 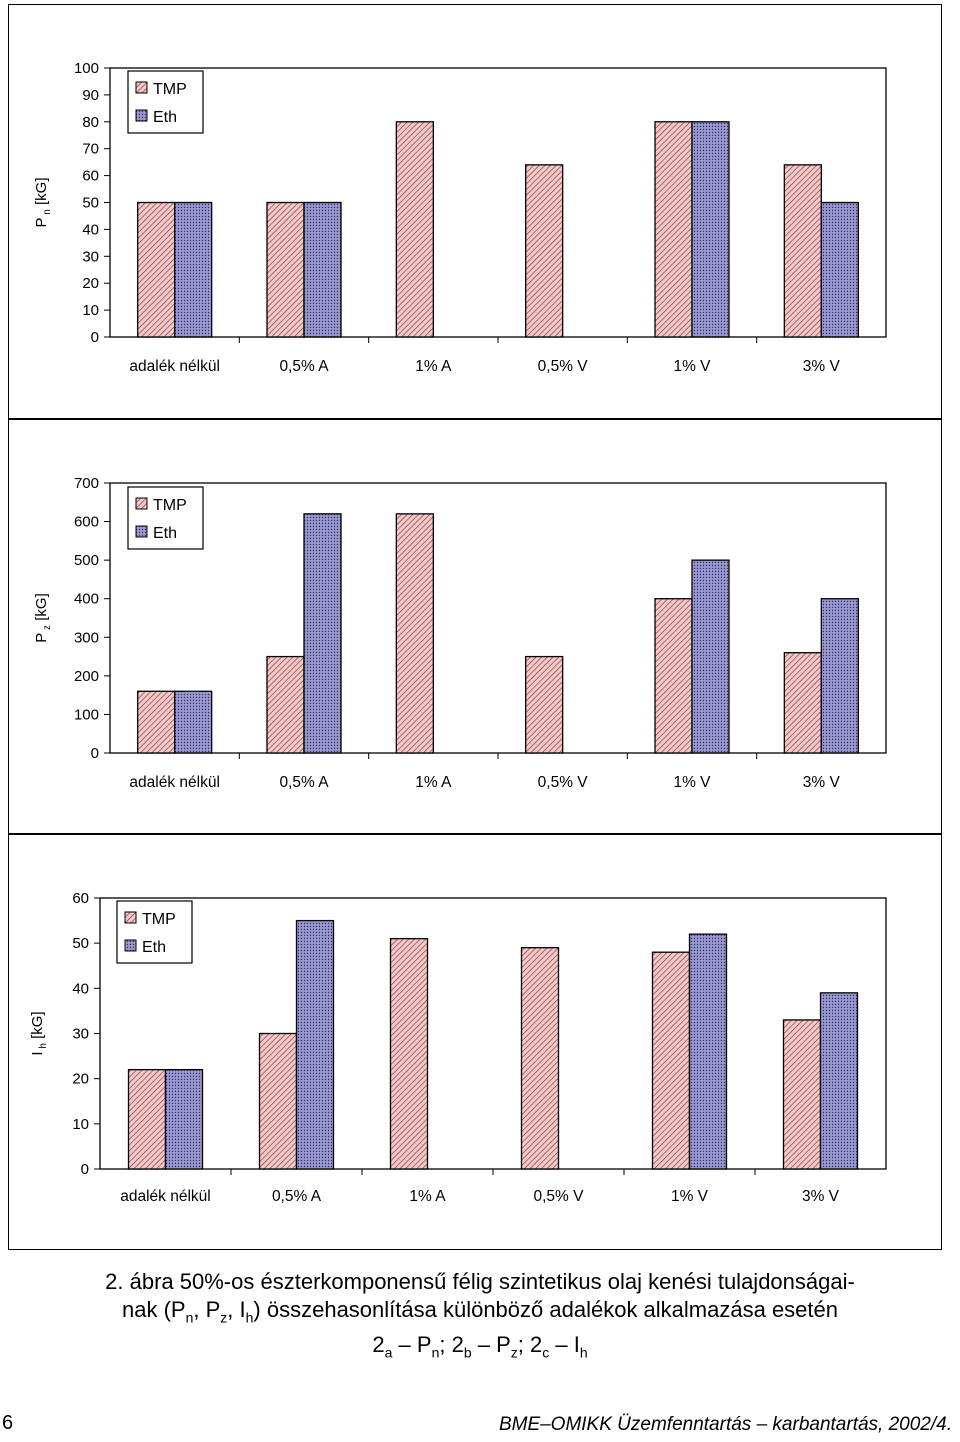 I want to click on y-axis-title: P n [kG], so click(x=43, y=202).